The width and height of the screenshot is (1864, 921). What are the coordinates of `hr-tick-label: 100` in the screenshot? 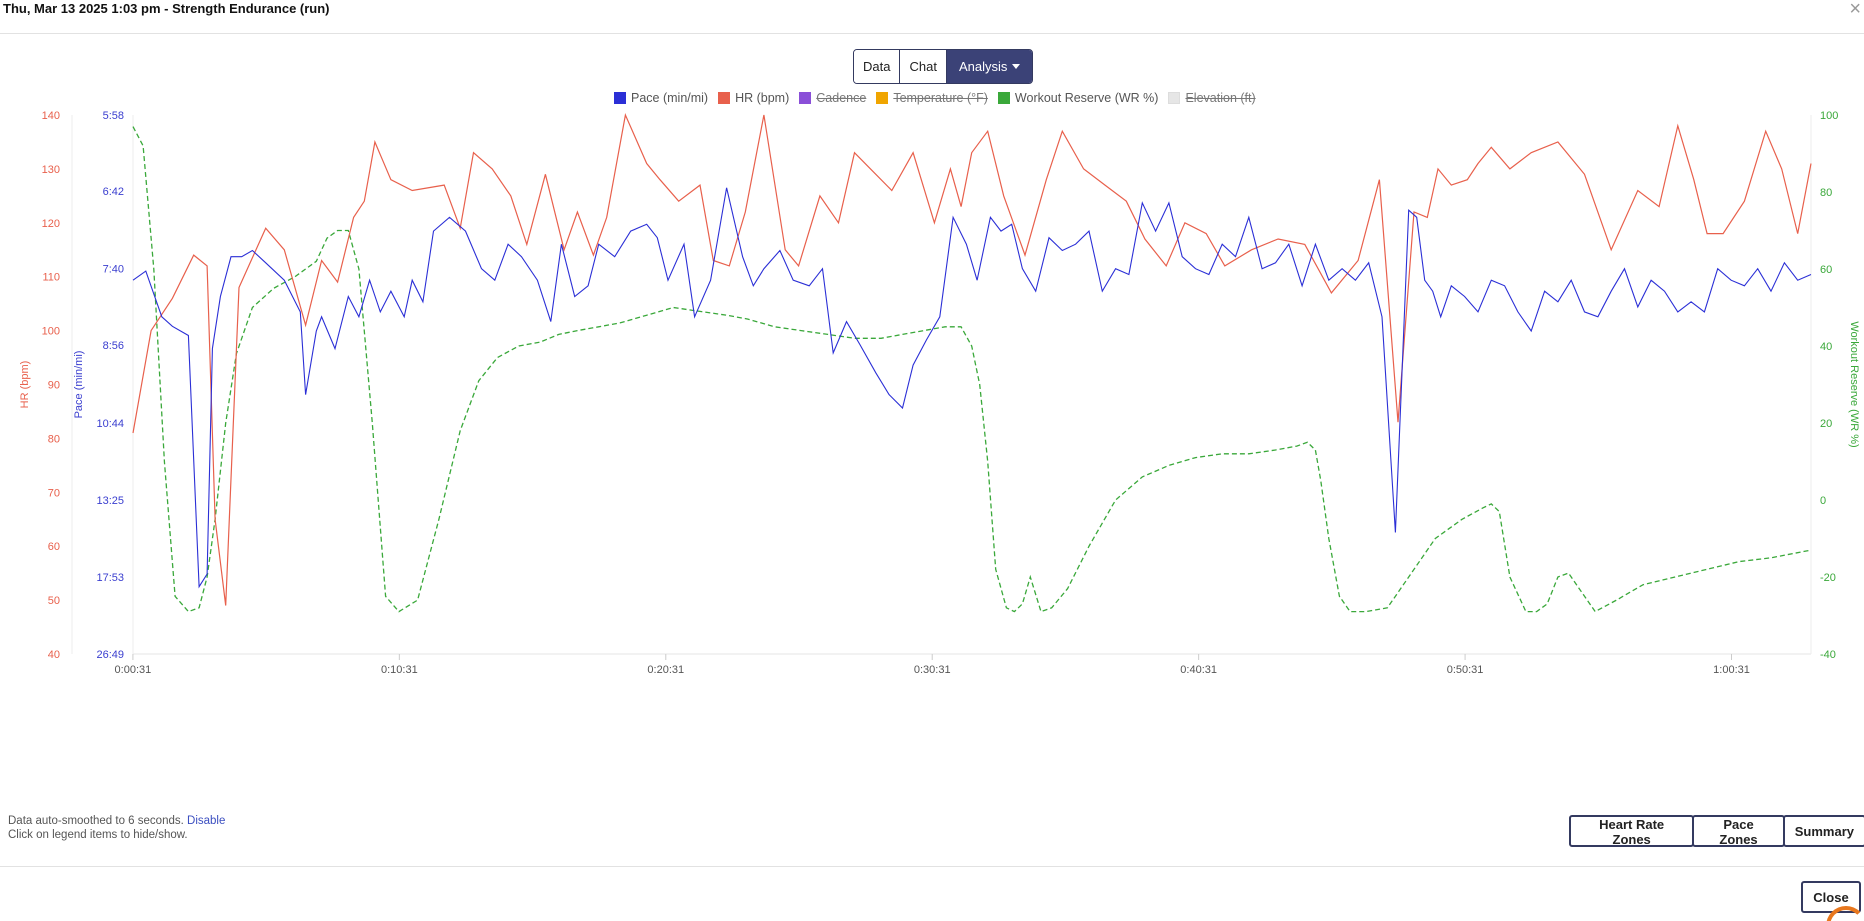 It's located at (51, 332).